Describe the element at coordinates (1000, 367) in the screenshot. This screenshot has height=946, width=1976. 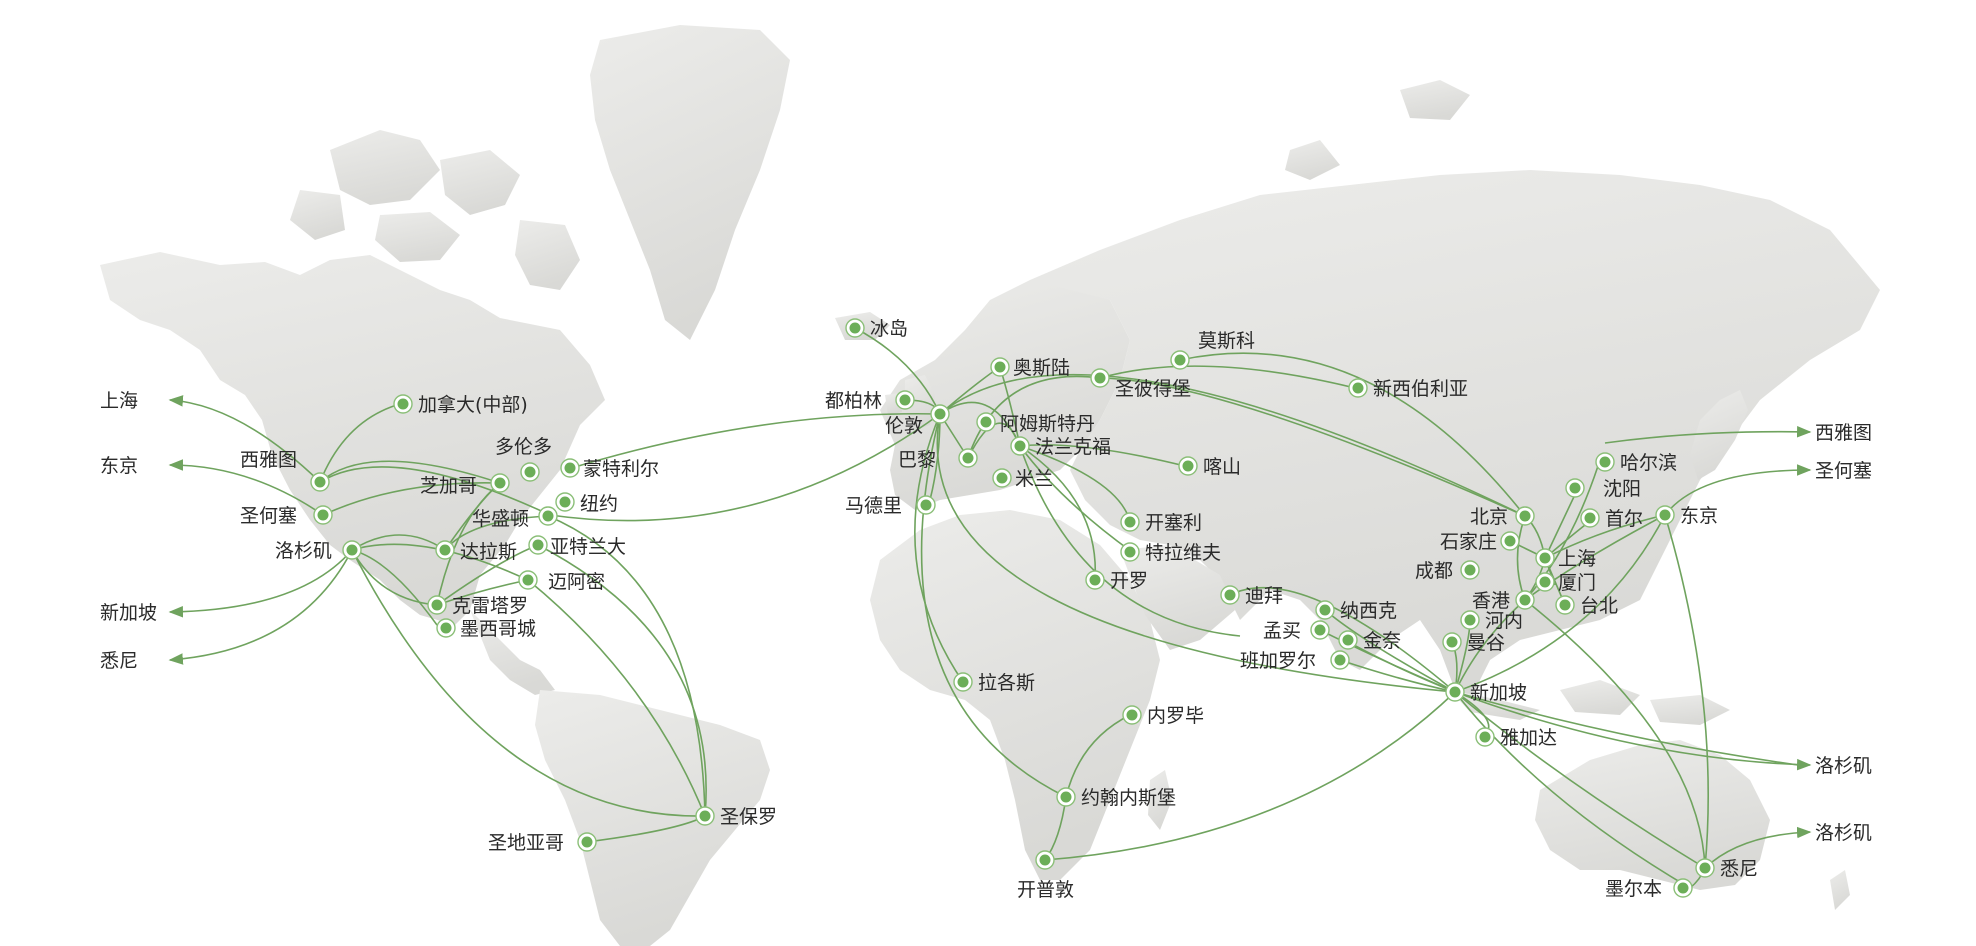
I see `node-oslo` at that location.